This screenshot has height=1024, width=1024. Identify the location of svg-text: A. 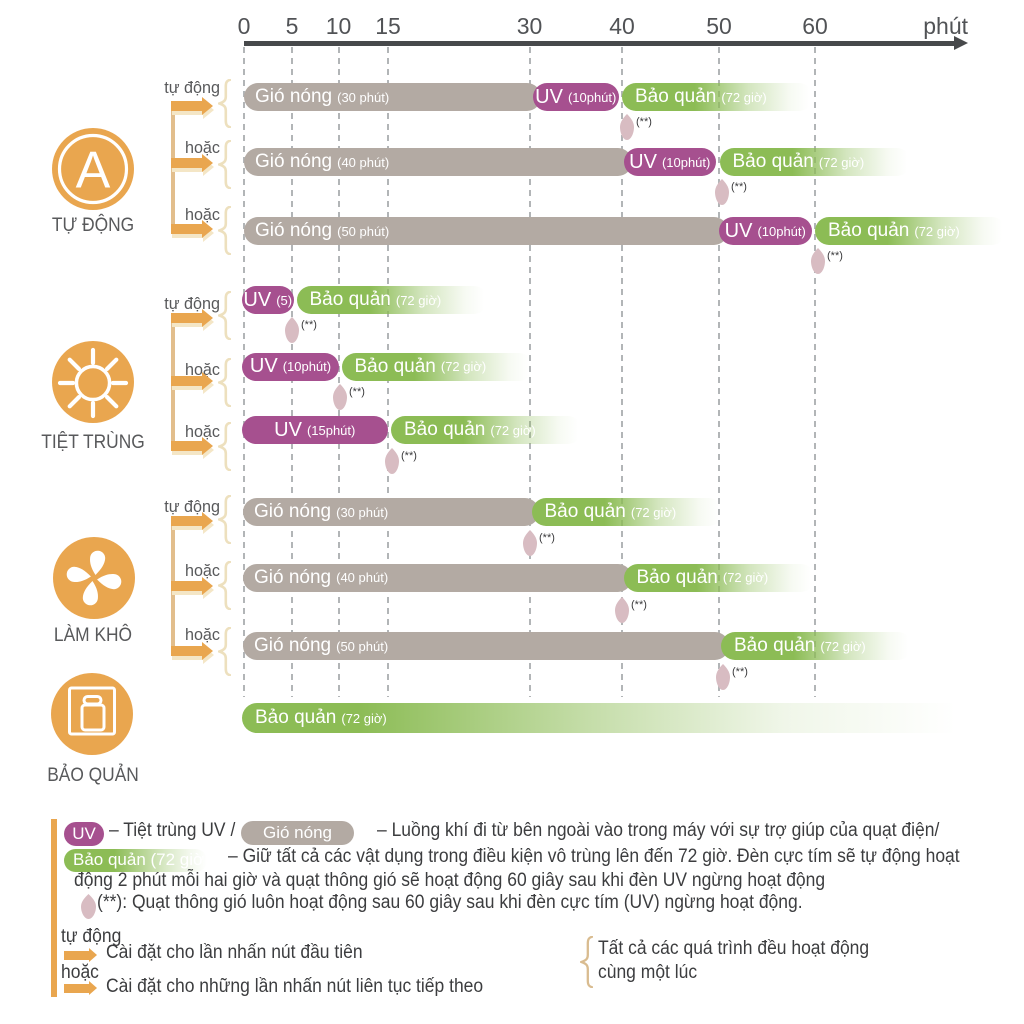
(93, 171).